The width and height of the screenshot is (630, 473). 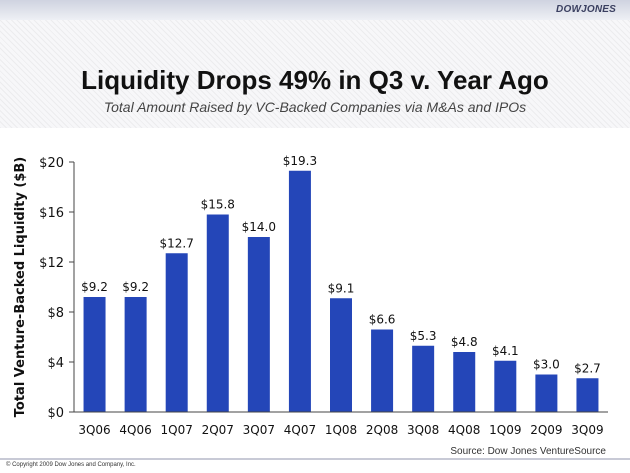 What do you see at coordinates (55, 363) in the screenshot?
I see `y-tick-label: $4` at bounding box center [55, 363].